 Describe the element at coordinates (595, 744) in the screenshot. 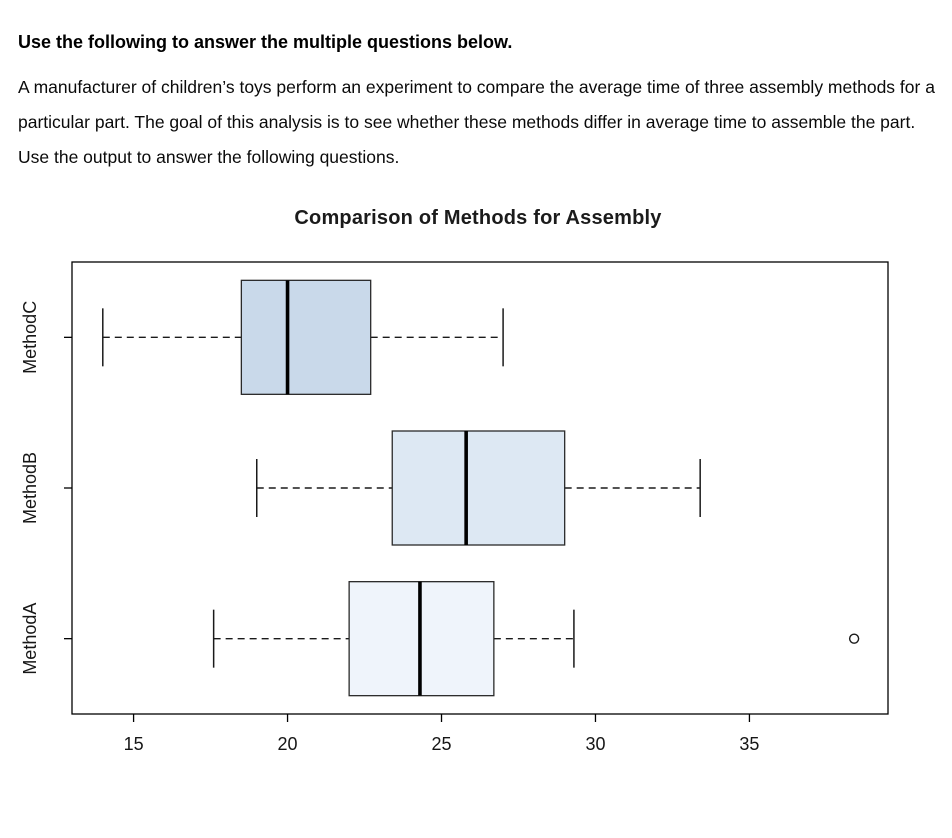

I see `x-axis-tick-label: 30` at that location.